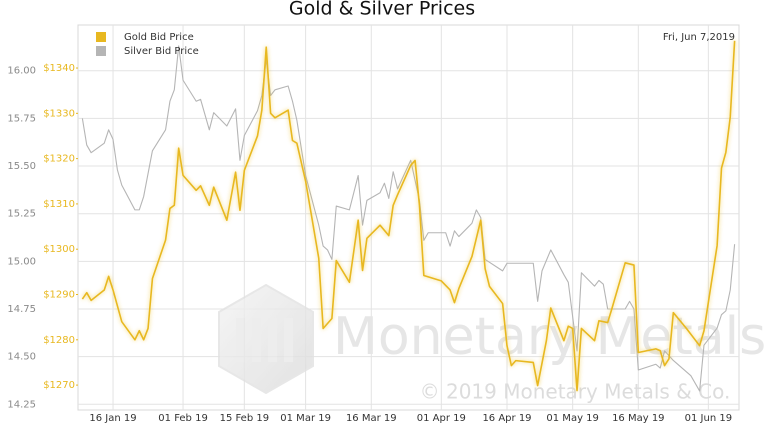 This screenshot has width=765, height=425. Describe the element at coordinates (59, 295) in the screenshot. I see `y2-tick-label: $1290` at that location.